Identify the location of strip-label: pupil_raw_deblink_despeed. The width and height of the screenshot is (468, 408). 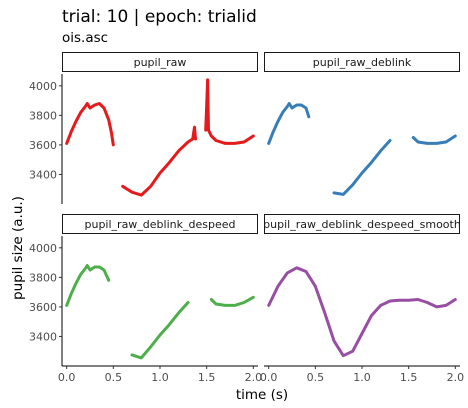
(160, 224).